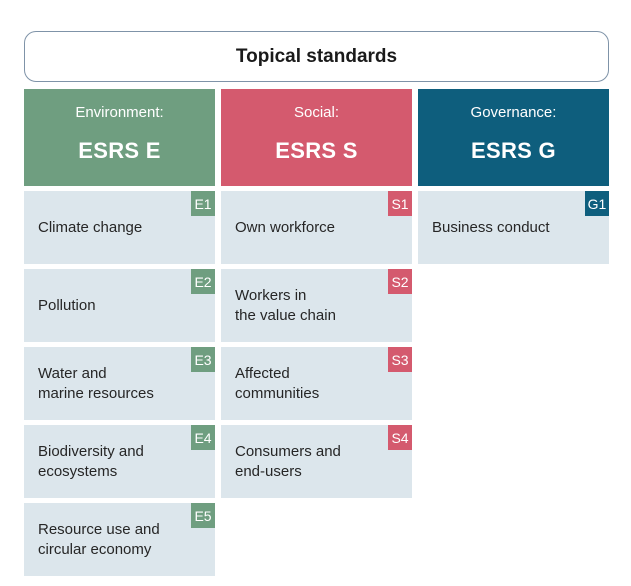 The height and width of the screenshot is (586, 631). I want to click on standard-label: Own workforce, so click(285, 227).